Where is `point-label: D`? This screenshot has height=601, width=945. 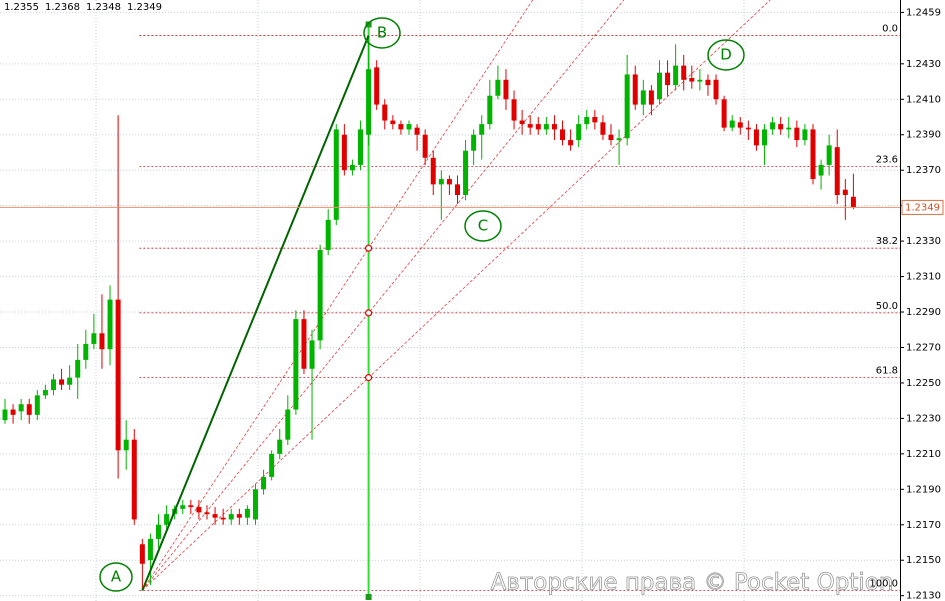
point-label: D is located at coordinates (726, 55).